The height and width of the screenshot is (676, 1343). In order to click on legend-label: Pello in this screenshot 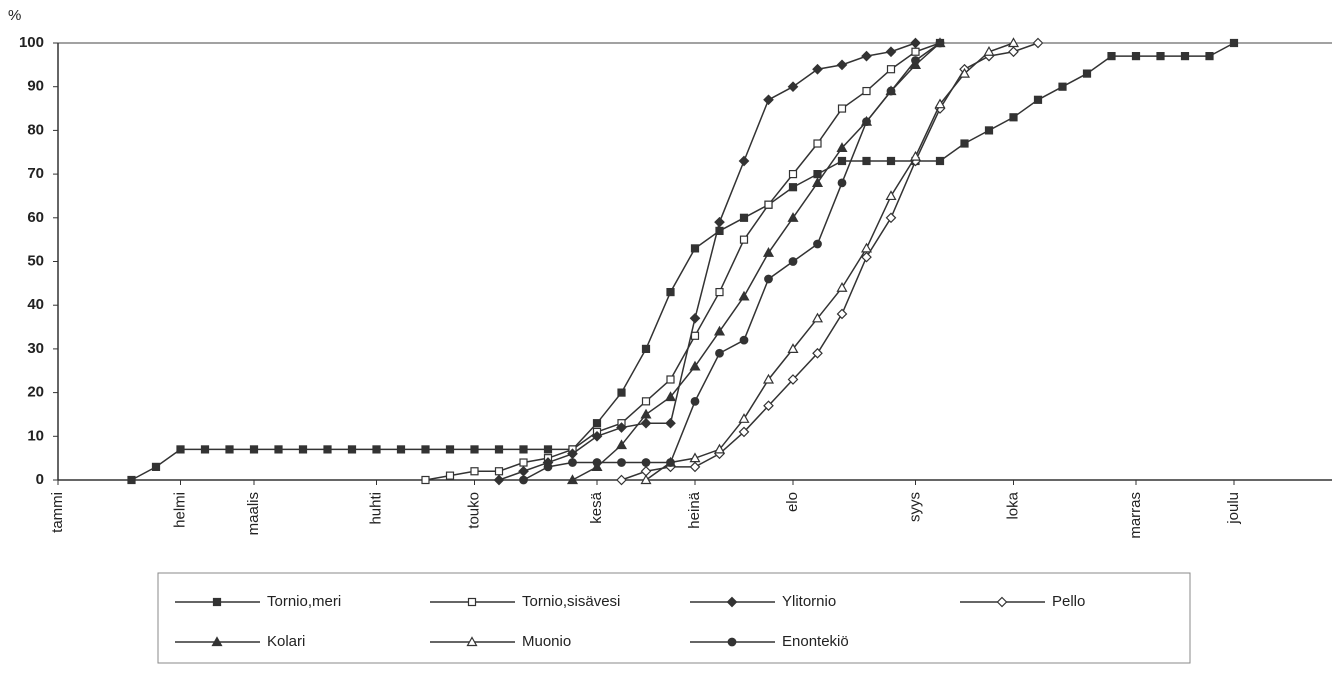, I will do `click(1068, 601)`.